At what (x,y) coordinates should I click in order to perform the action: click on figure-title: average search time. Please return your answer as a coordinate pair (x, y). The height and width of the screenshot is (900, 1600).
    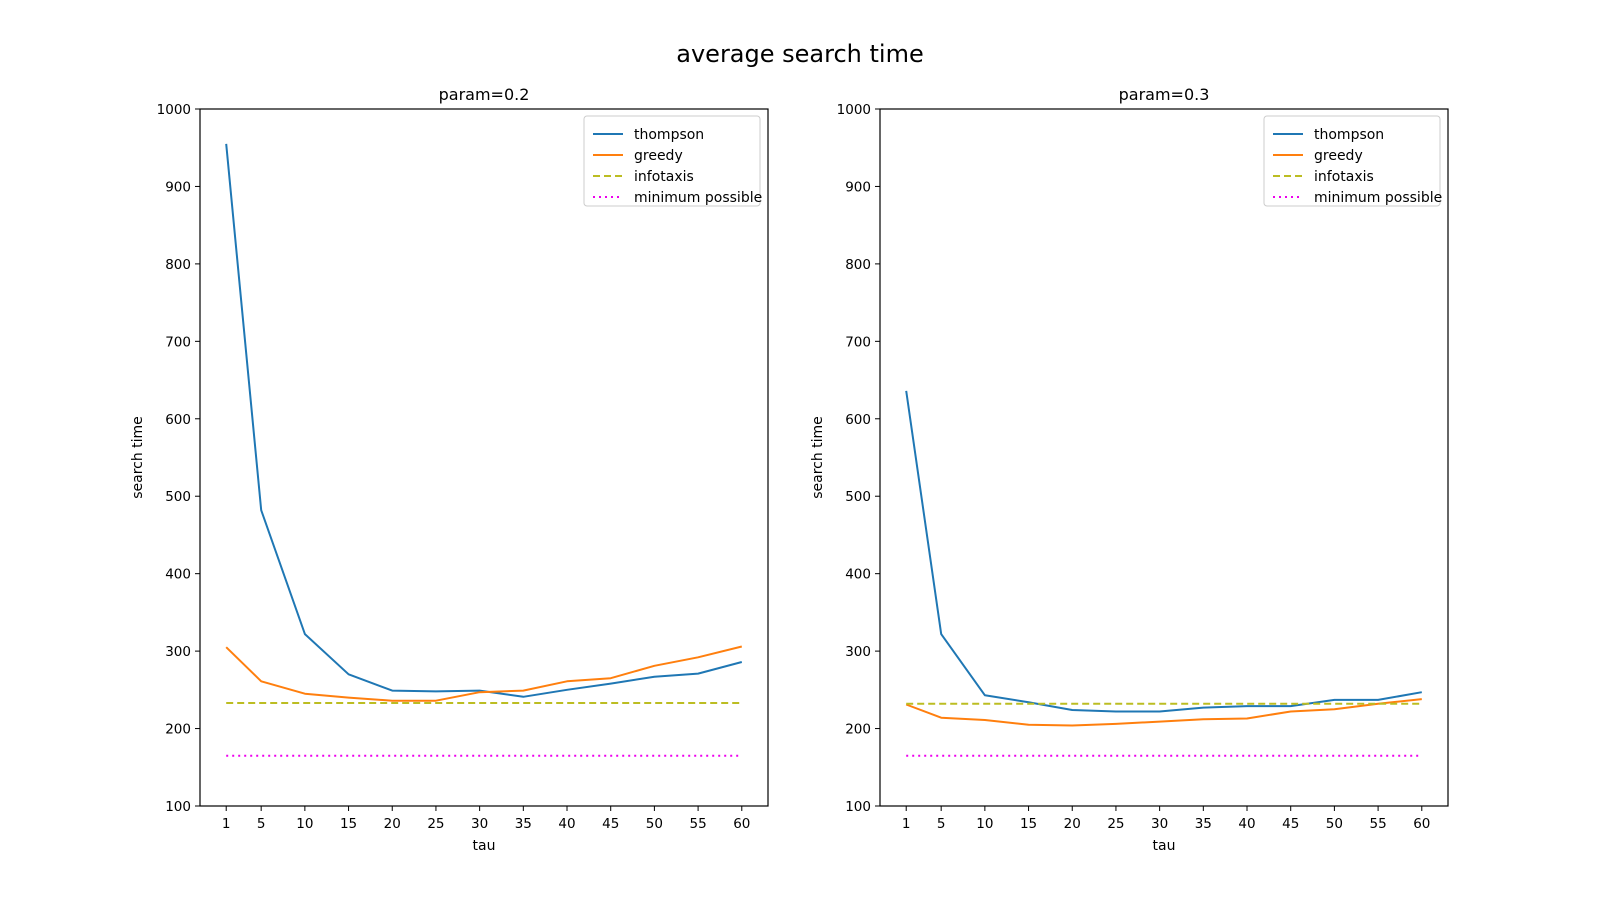
    Looking at the image, I should click on (799, 54).